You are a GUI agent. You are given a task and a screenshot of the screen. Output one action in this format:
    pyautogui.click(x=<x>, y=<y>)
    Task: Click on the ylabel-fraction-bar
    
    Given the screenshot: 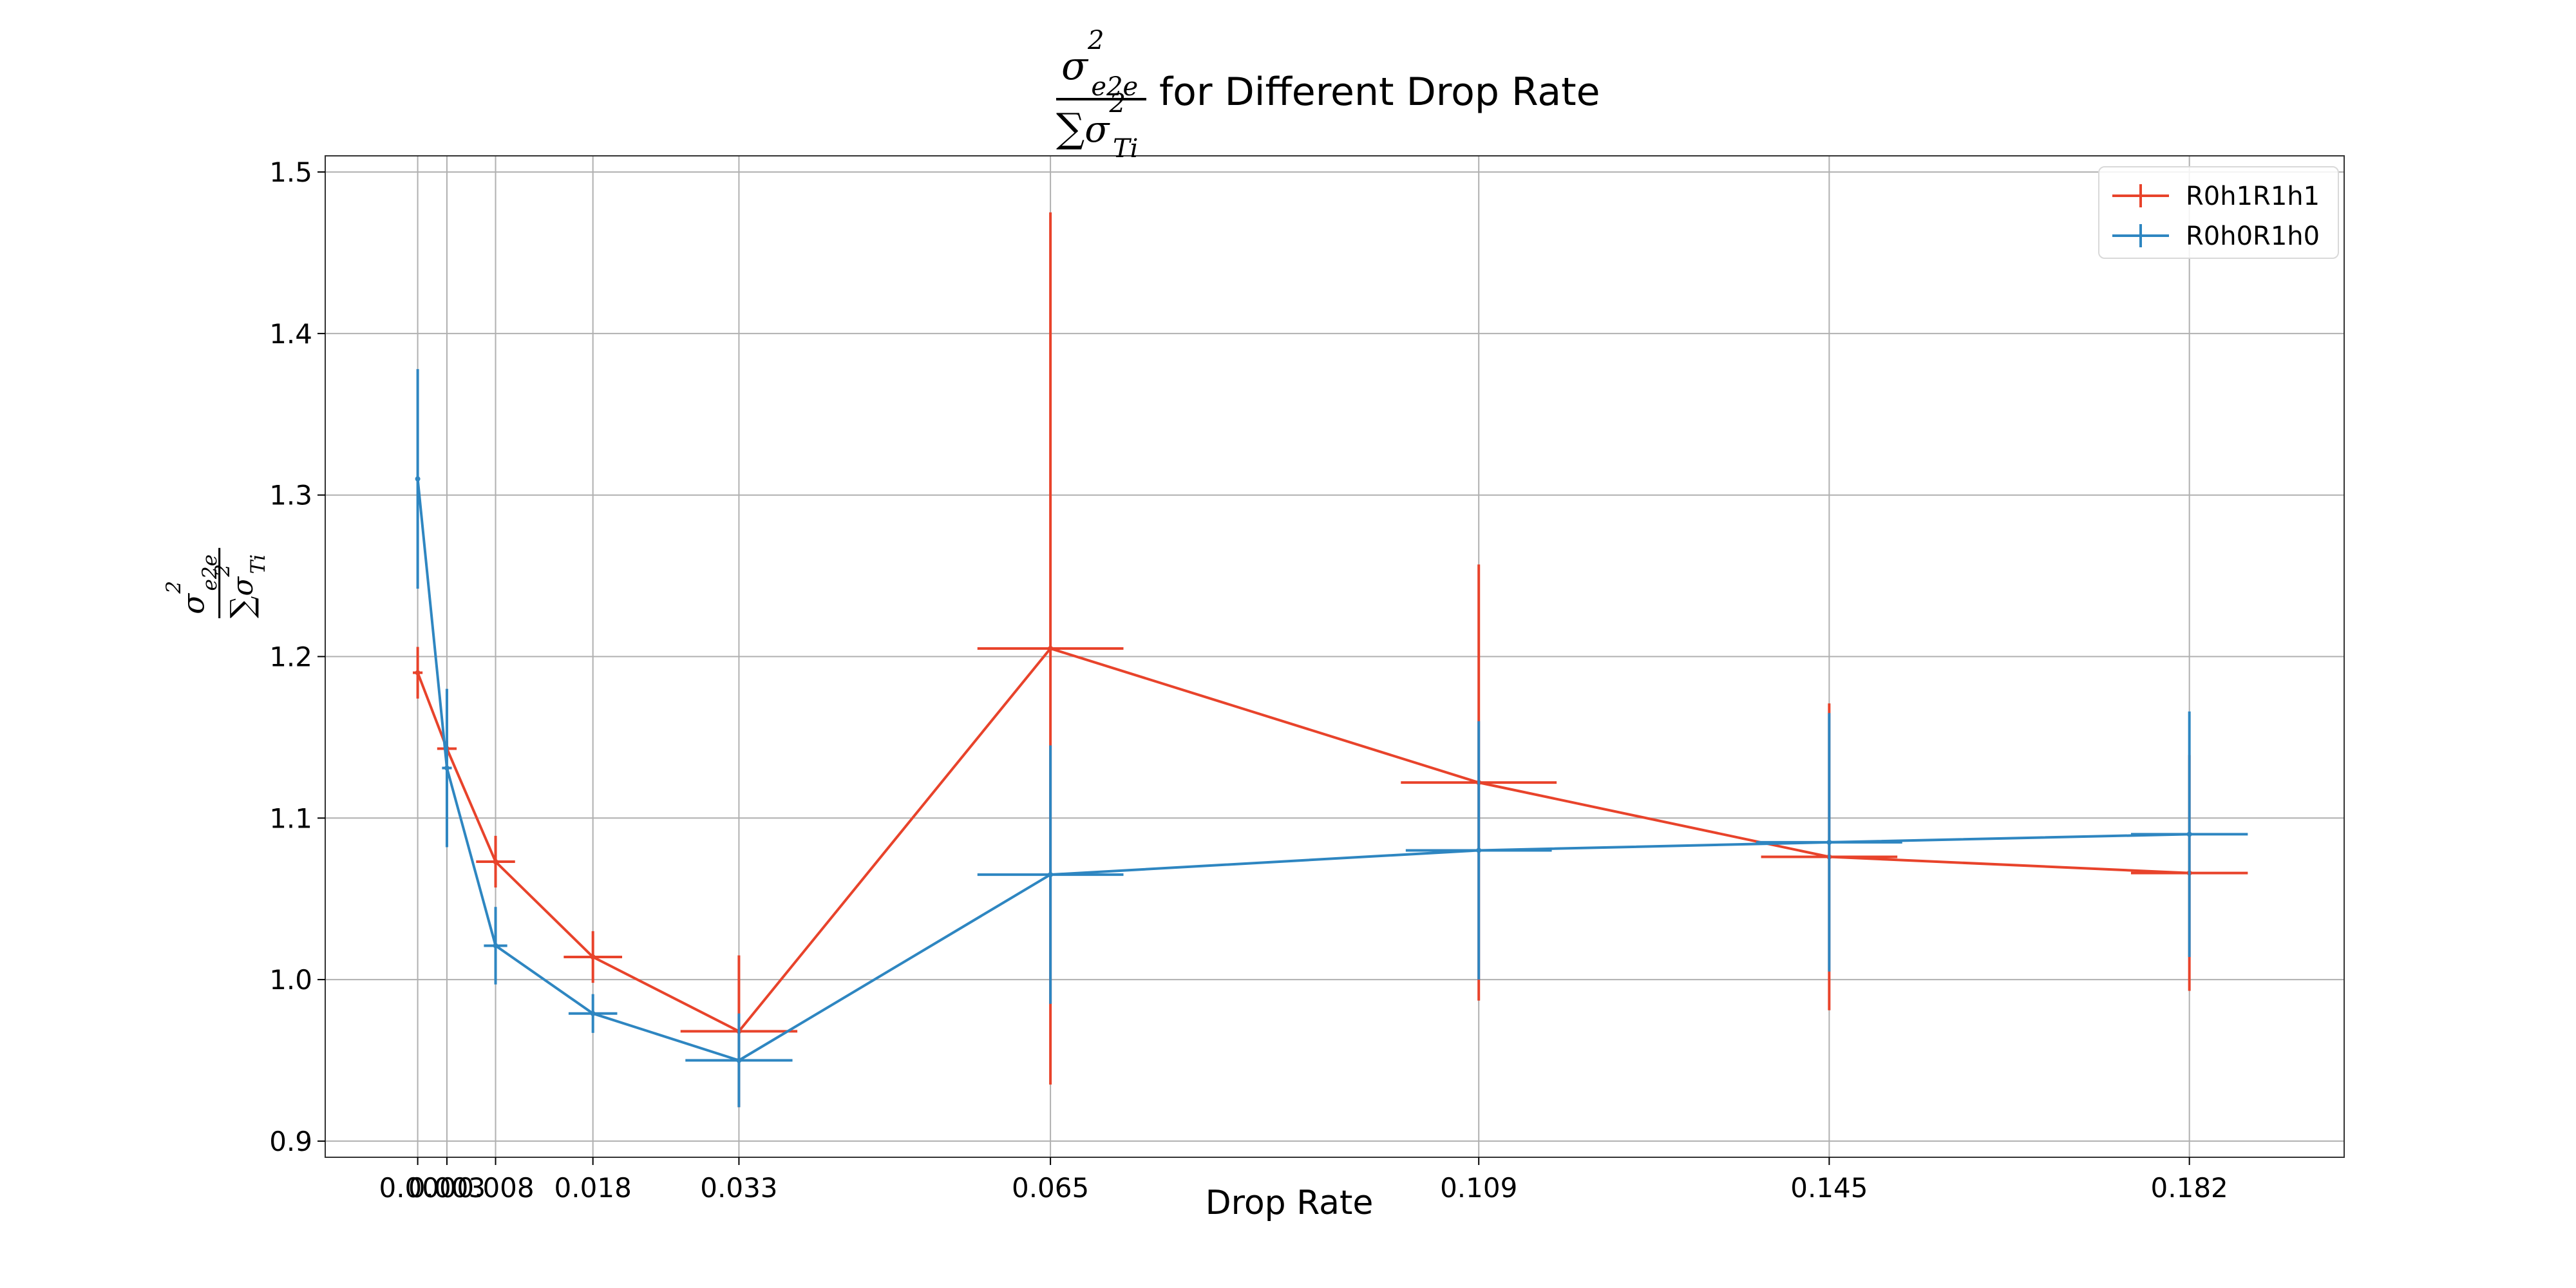 What is the action you would take?
    pyautogui.click(x=219, y=582)
    